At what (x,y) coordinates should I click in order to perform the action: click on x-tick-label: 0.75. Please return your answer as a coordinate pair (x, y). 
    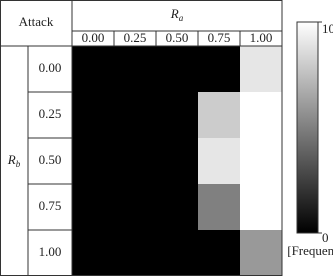
    Looking at the image, I should click on (219, 37).